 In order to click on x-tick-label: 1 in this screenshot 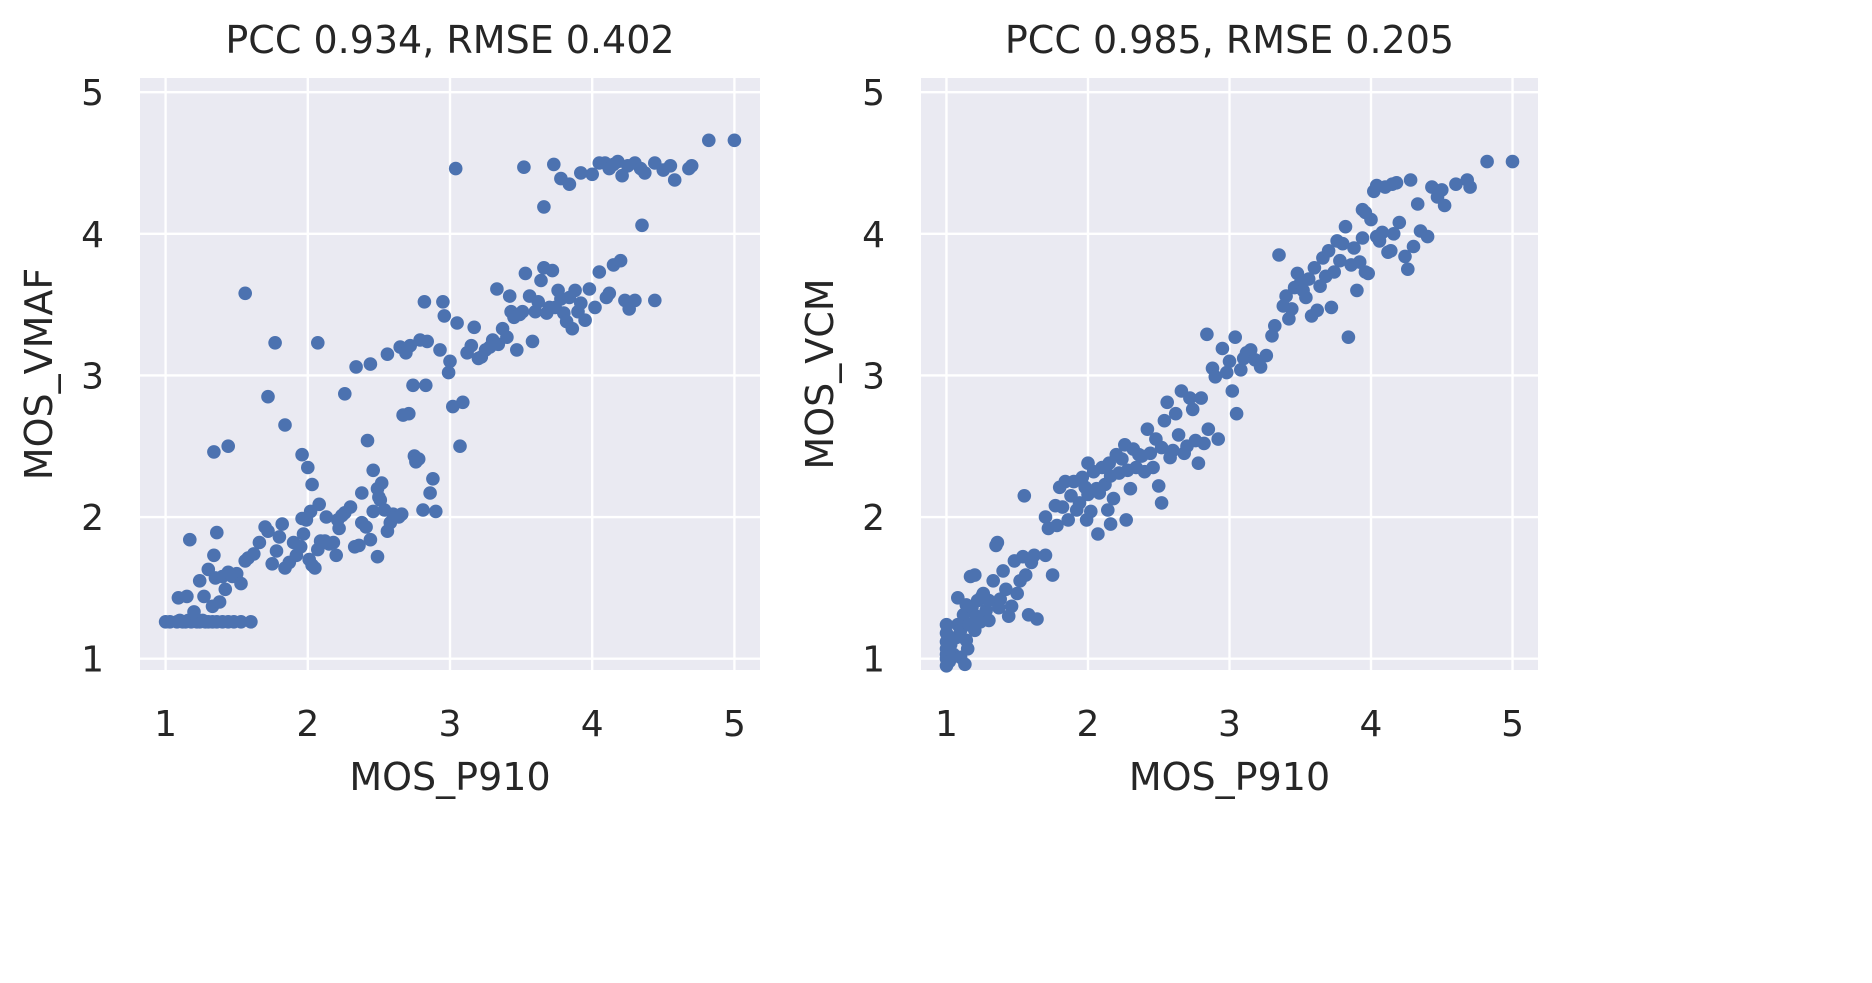, I will do `click(165, 724)`.